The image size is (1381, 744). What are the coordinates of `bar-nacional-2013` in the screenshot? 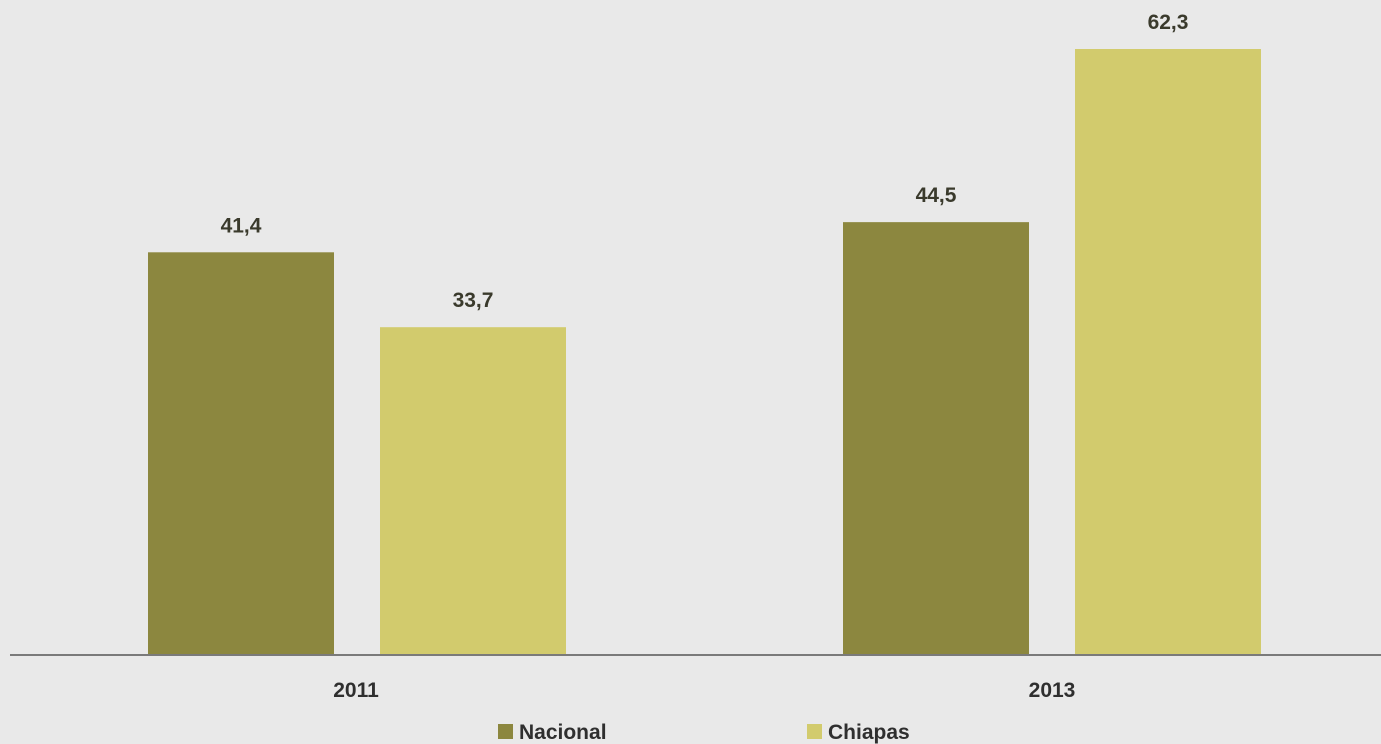 It's located at (936, 438).